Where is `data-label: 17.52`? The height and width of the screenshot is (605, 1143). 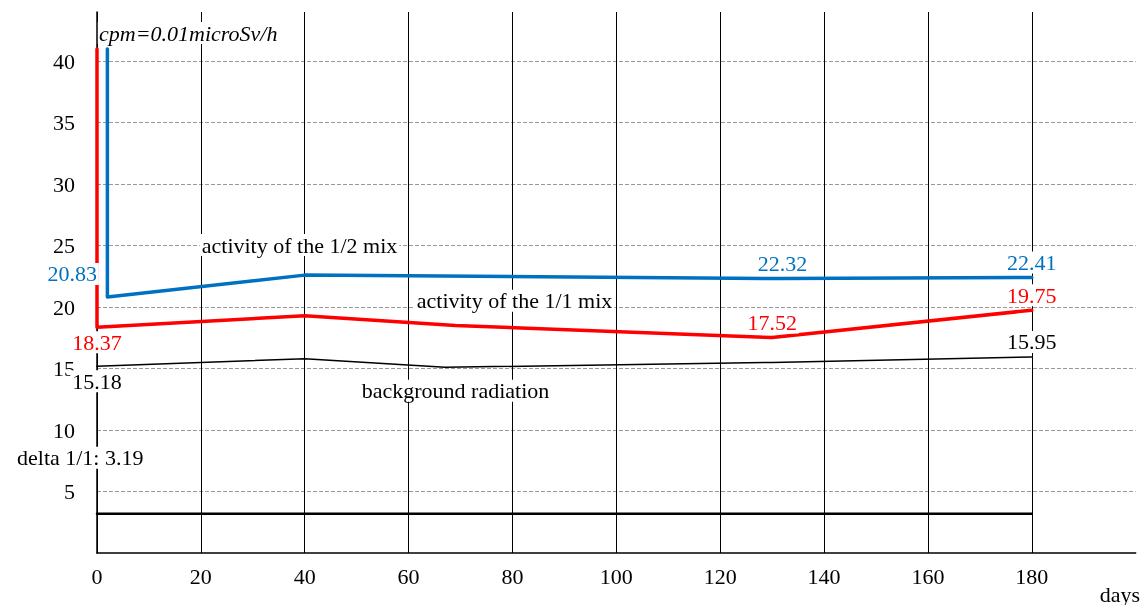
data-label: 17.52 is located at coordinates (772, 323).